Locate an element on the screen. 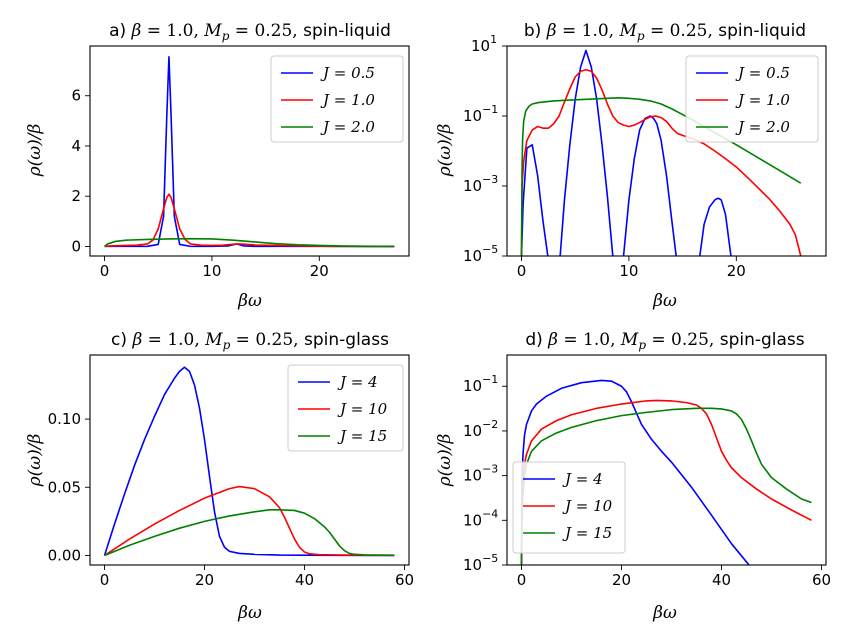 The image size is (847, 635). panel-c-axes is located at coordinates (249, 460).